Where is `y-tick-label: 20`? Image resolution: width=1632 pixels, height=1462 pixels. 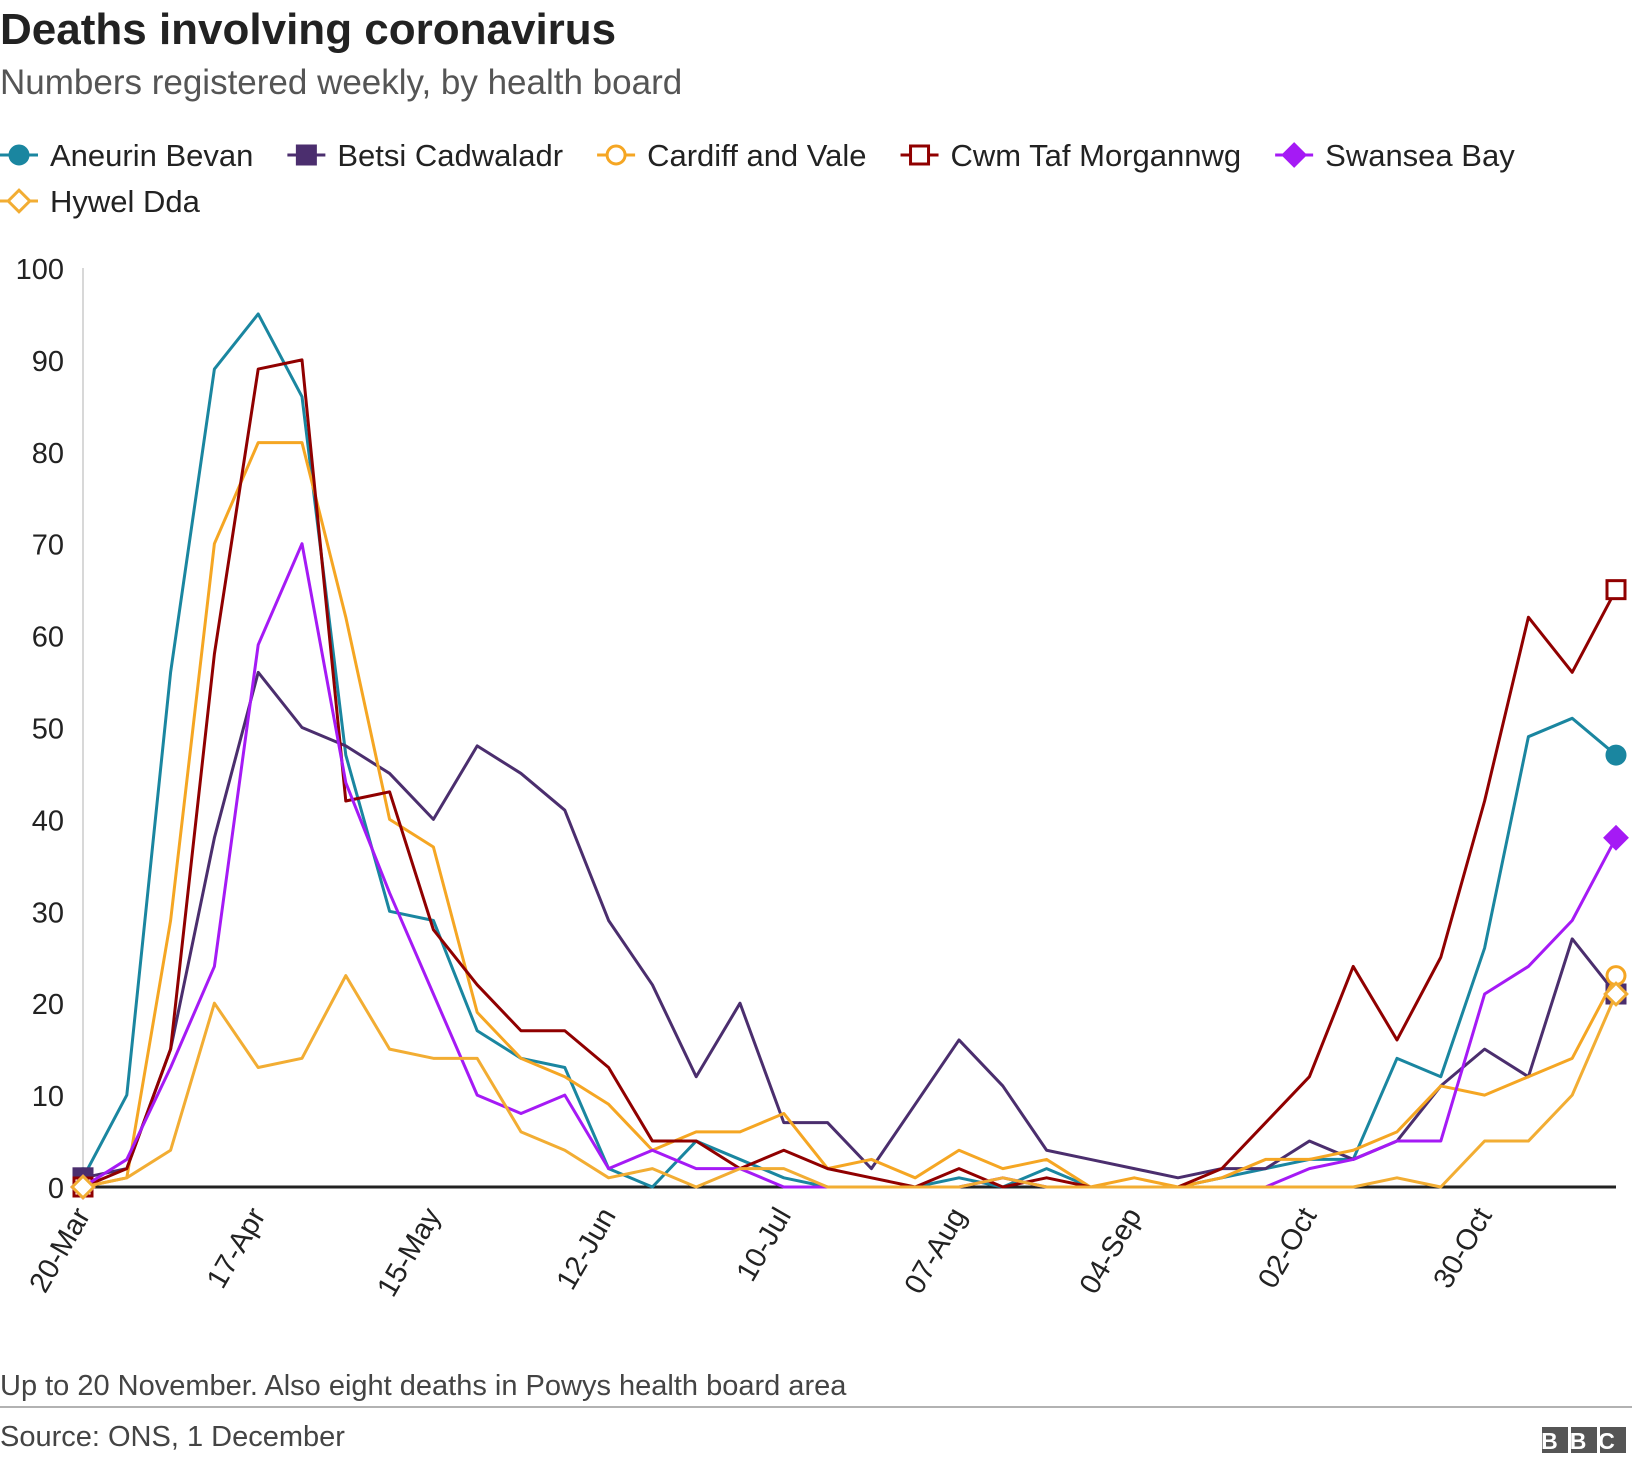 y-tick-label: 20 is located at coordinates (48, 1005).